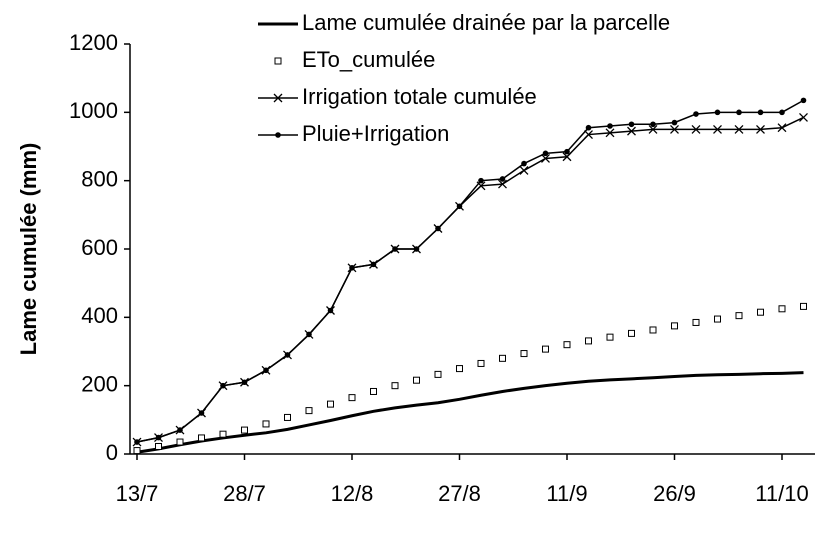  I want to click on legend-label: Lame cumulée drainée par la parcelle, so click(486, 22).